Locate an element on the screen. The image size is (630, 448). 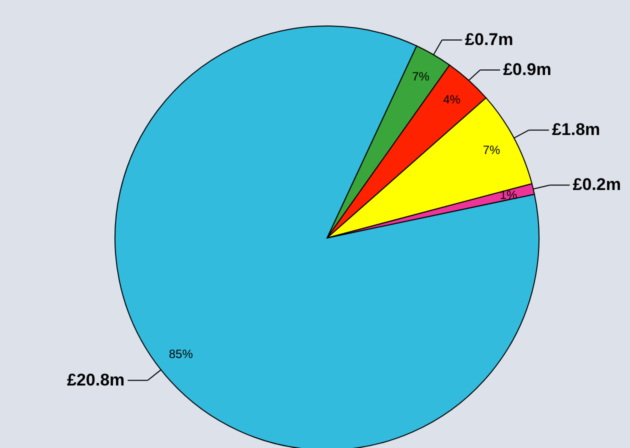
data-label: £0.2m is located at coordinates (596, 184).